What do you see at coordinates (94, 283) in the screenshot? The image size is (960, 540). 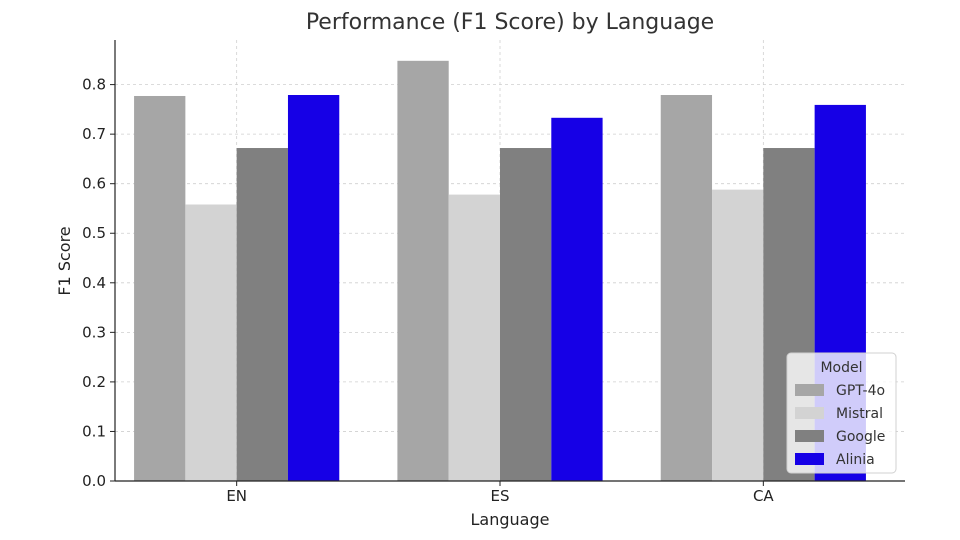 I see `y-tick-label: 0.4` at bounding box center [94, 283].